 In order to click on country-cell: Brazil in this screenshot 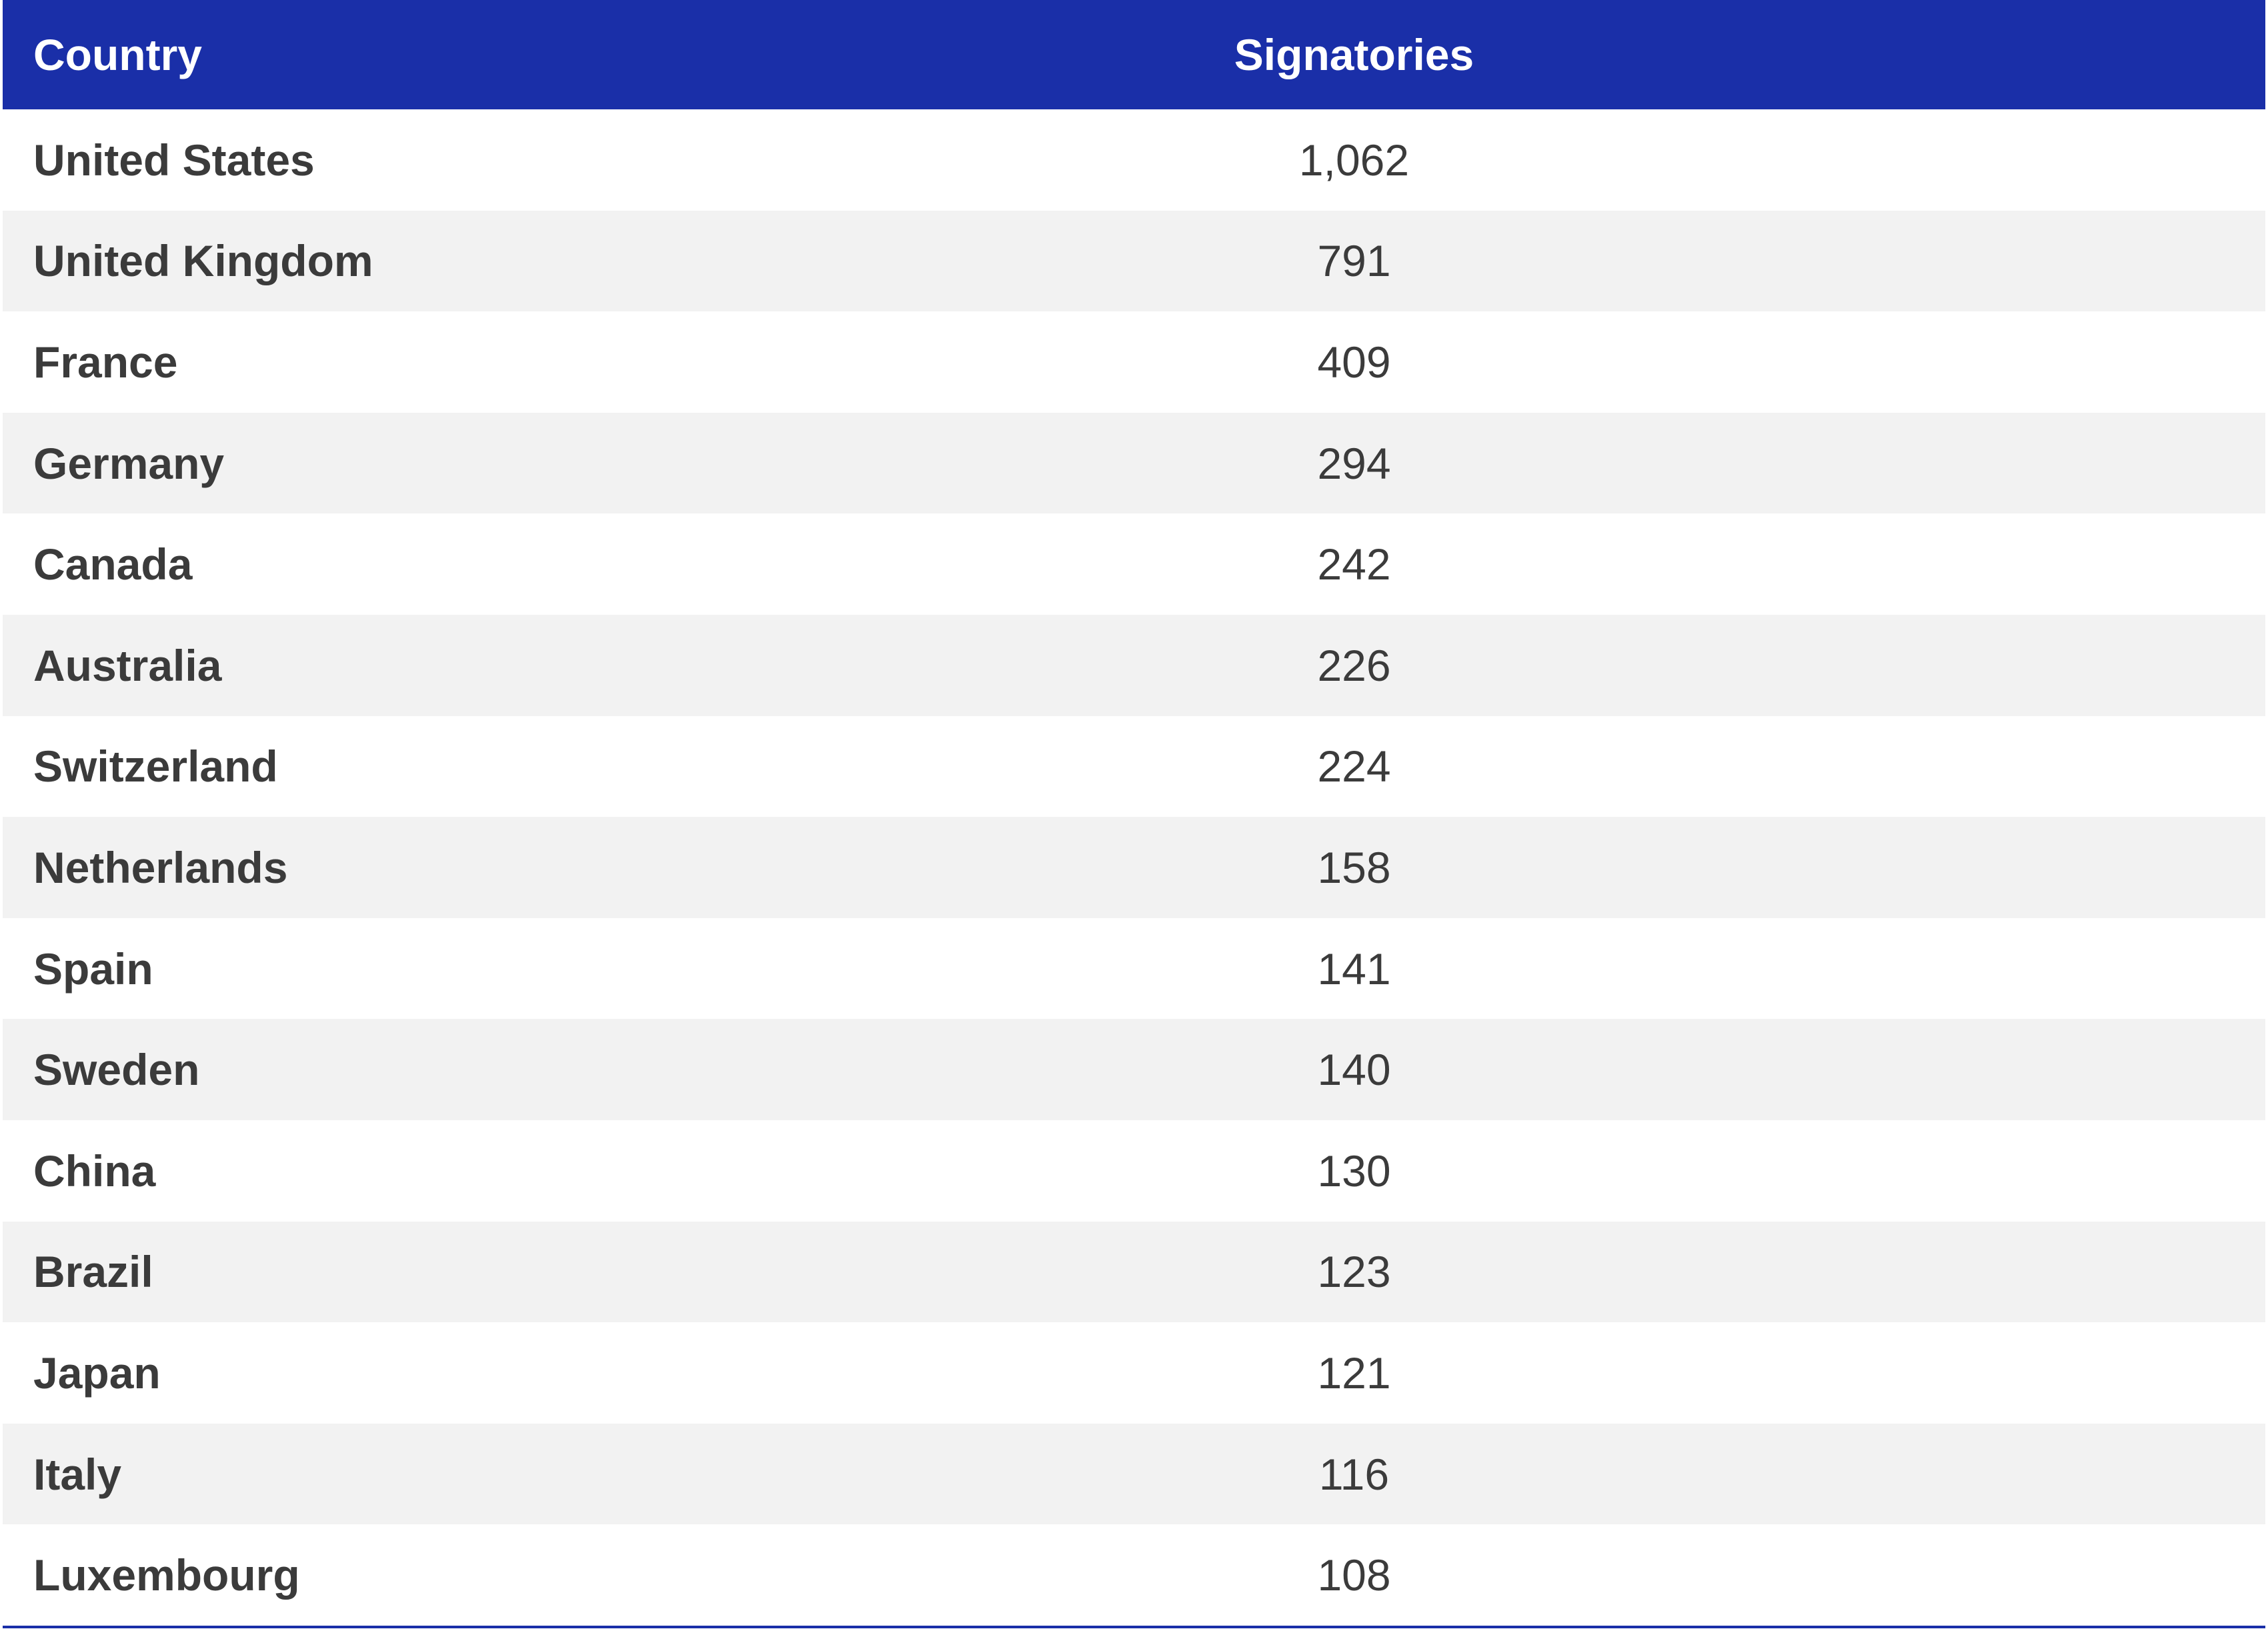, I will do `click(93, 1272)`.